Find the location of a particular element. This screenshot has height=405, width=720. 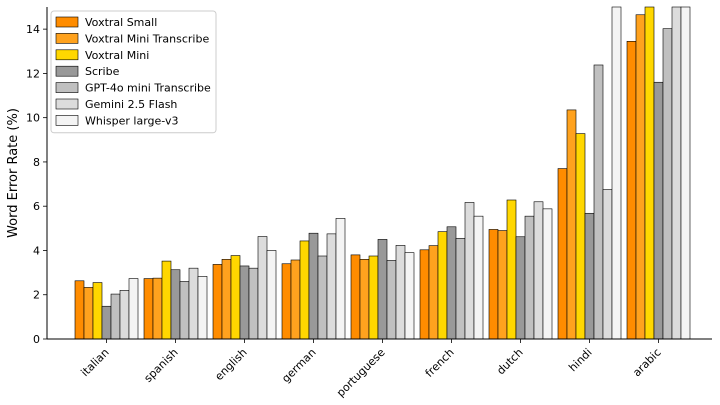

y-tick-label: 2 is located at coordinates (36, 295).